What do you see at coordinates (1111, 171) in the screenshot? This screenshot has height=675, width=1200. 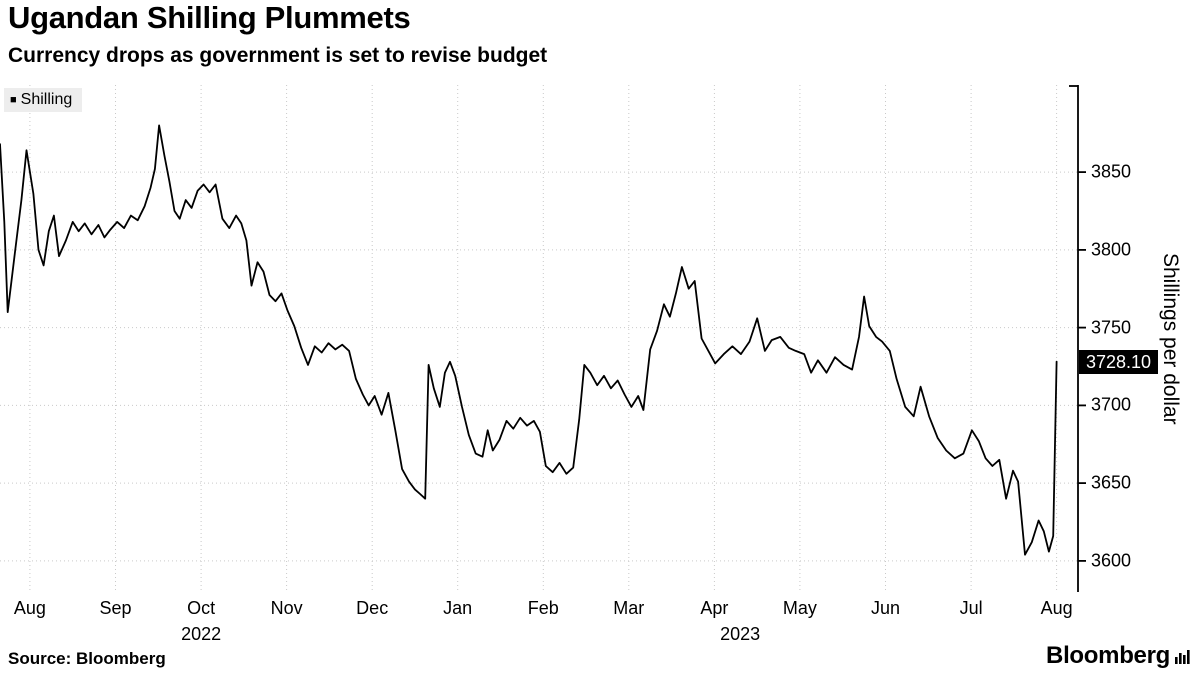 I see `y-tick-label: 3850` at bounding box center [1111, 171].